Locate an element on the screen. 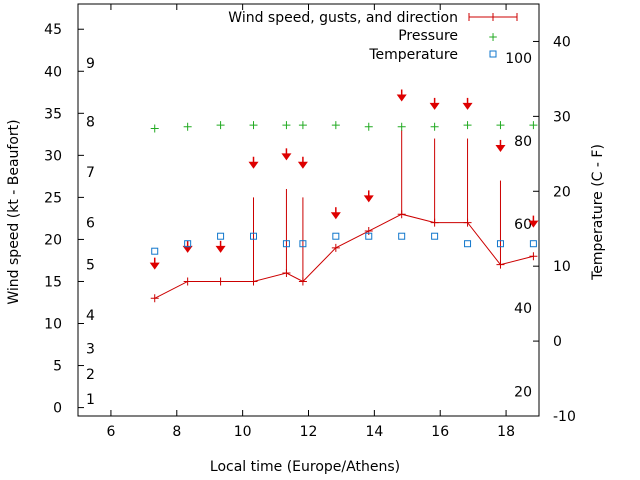 The height and width of the screenshot is (480, 640). fahrenheit-label: 20 is located at coordinates (523, 392).